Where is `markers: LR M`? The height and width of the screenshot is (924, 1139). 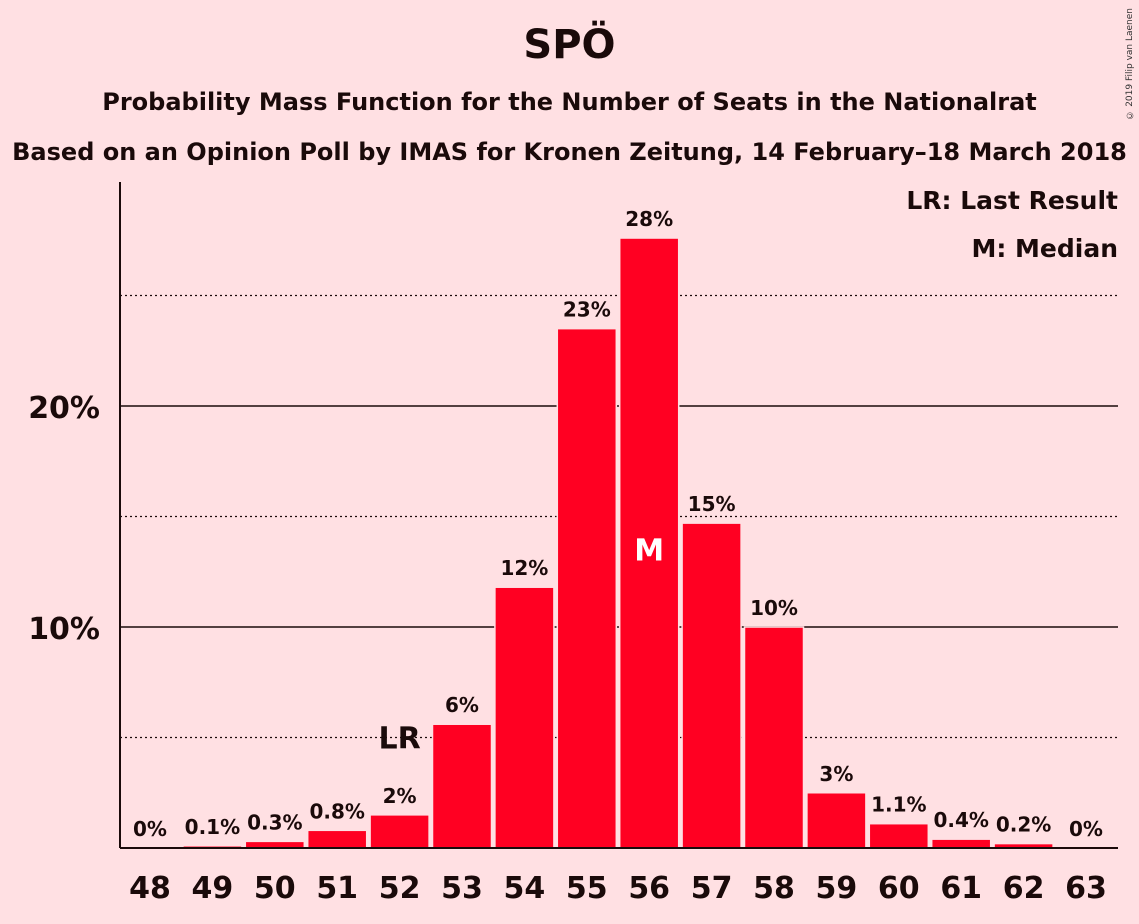
markers: LR M is located at coordinates (521, 645).